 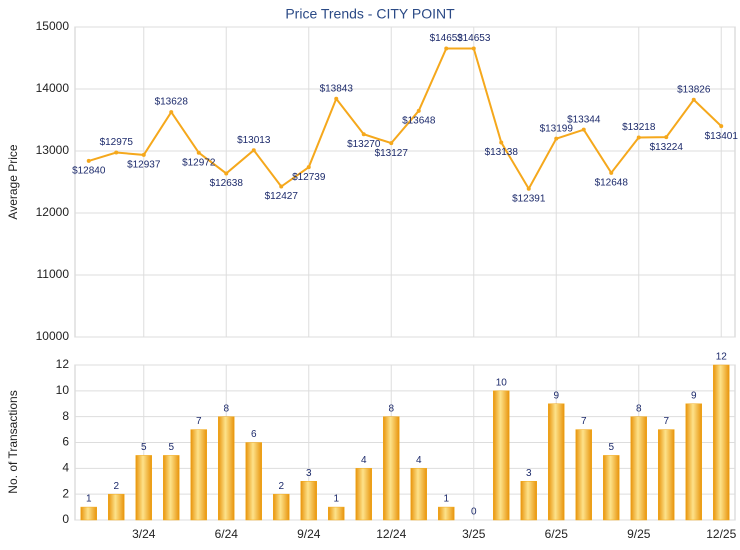 What do you see at coordinates (254, 434) in the screenshot?
I see `value-label: 6` at bounding box center [254, 434].